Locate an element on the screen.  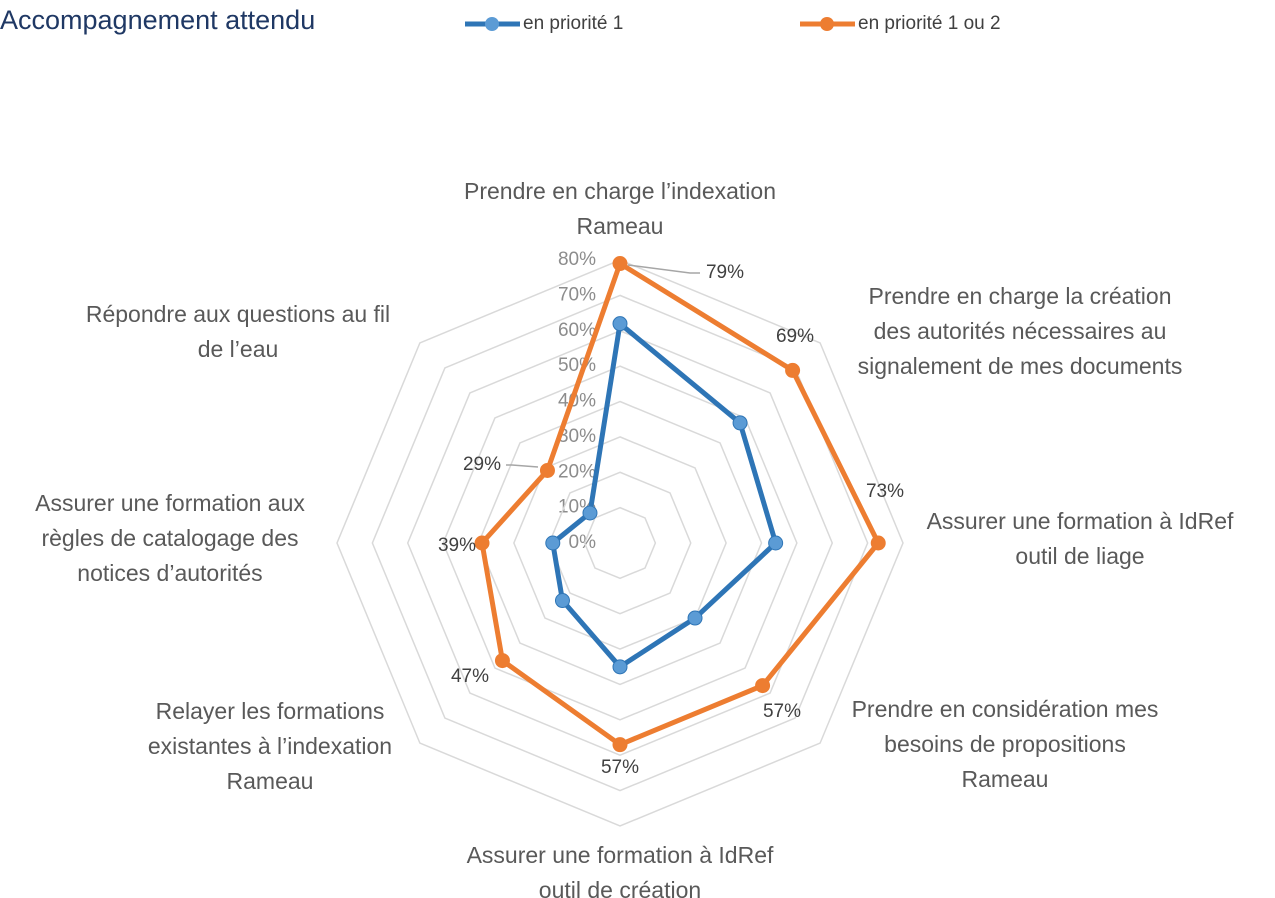
value-label: 39% is located at coordinates (457, 545).